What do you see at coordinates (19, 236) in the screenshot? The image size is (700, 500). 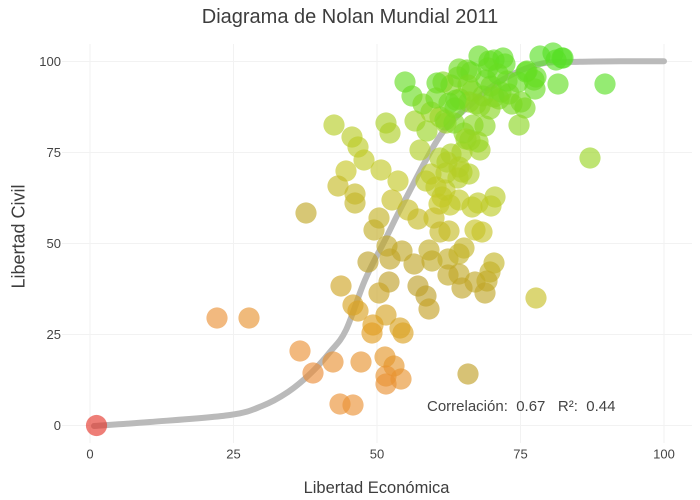 I see `svg-text: Libertad Civil` at bounding box center [19, 236].